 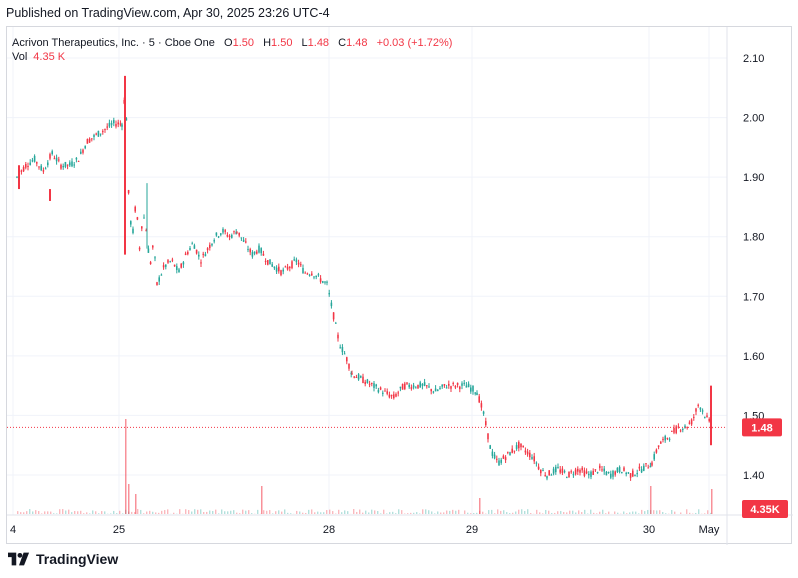 I want to click on legend-vol-label: Vol, so click(x=20, y=57).